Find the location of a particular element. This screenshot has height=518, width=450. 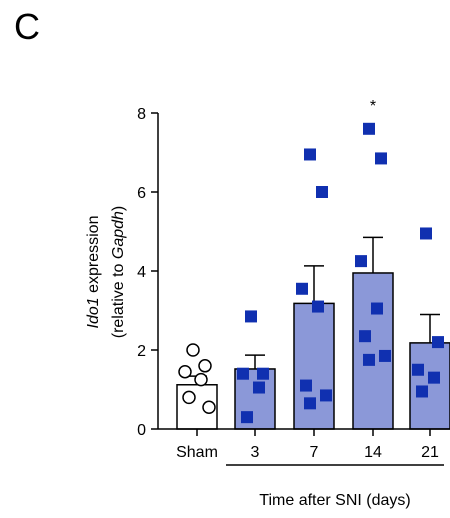

x-axis-title: Time after SNI (days) is located at coordinates (334, 500).